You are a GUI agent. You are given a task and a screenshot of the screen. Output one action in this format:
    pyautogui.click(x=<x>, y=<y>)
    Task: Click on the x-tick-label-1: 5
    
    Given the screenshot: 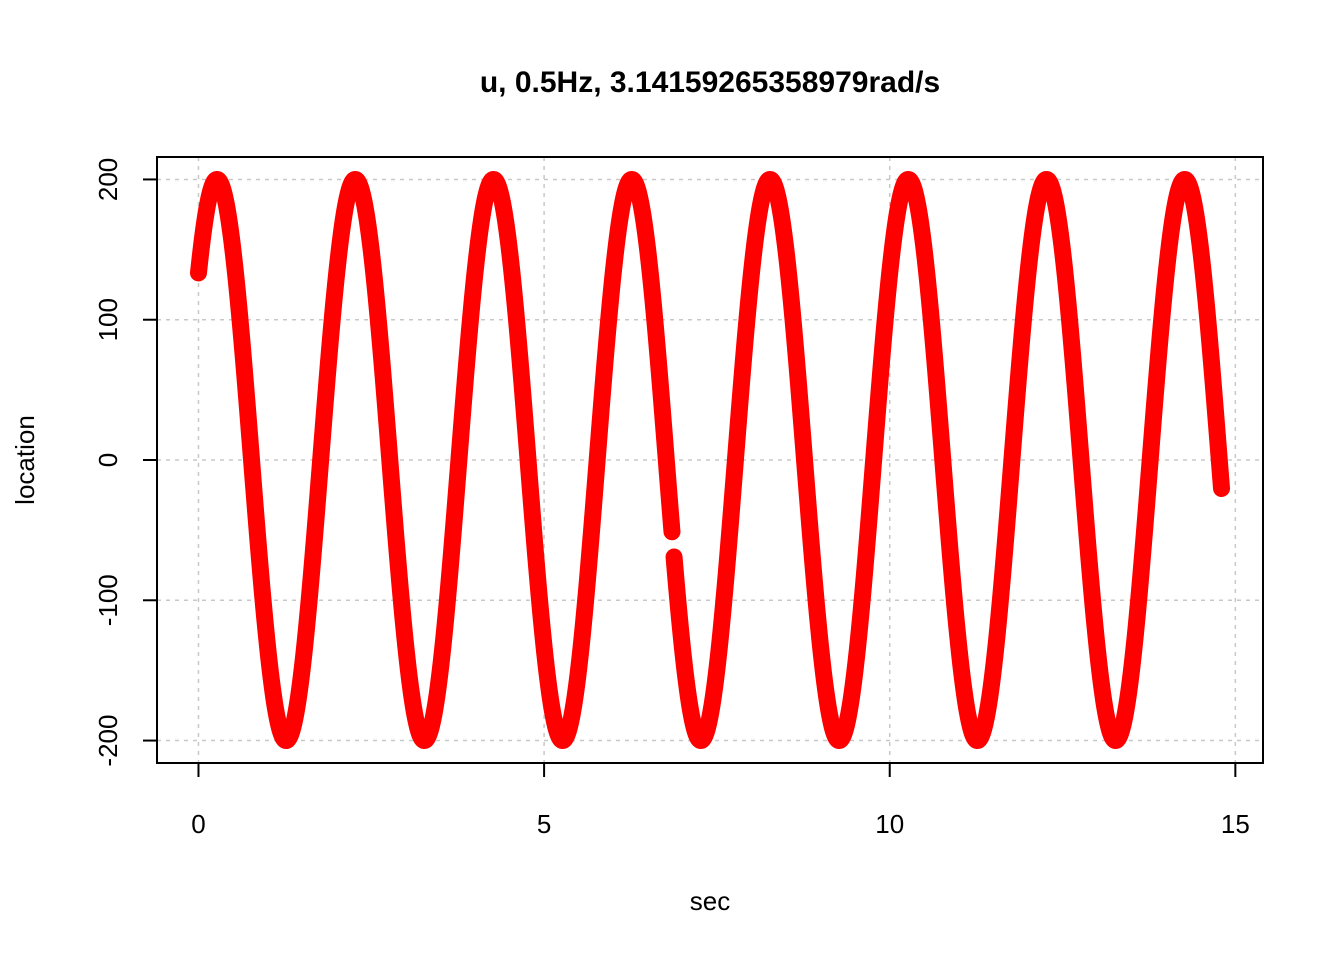 What is the action you would take?
    pyautogui.click(x=544, y=824)
    